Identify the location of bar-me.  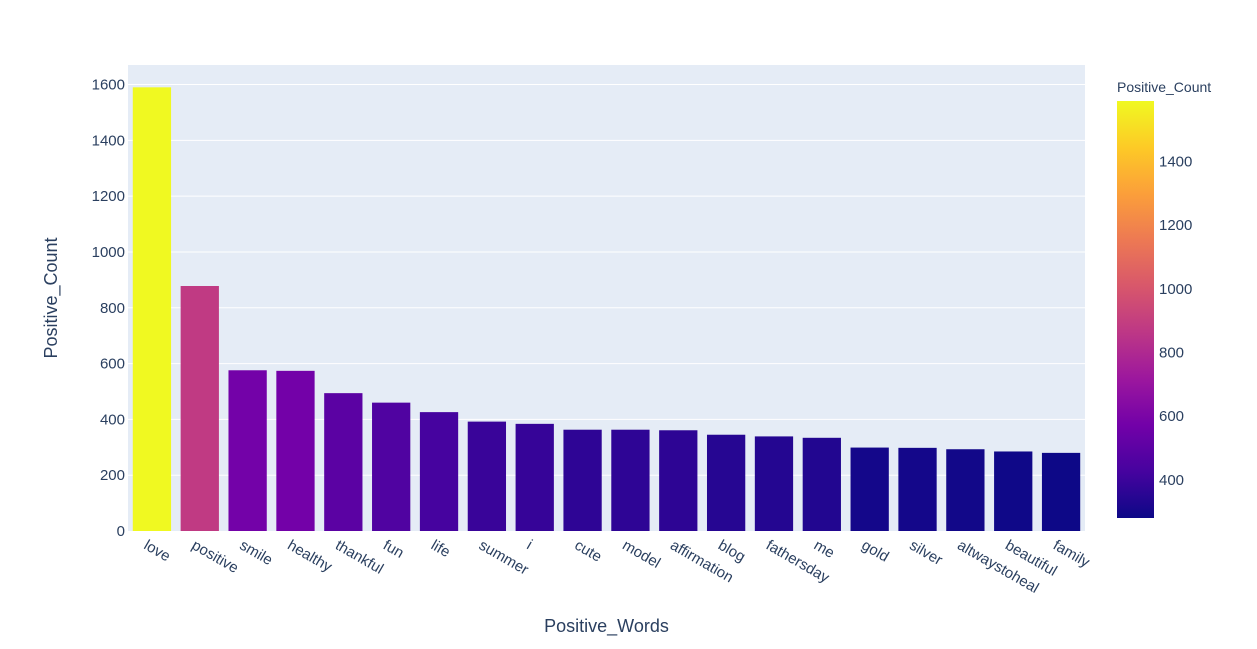
(821, 484).